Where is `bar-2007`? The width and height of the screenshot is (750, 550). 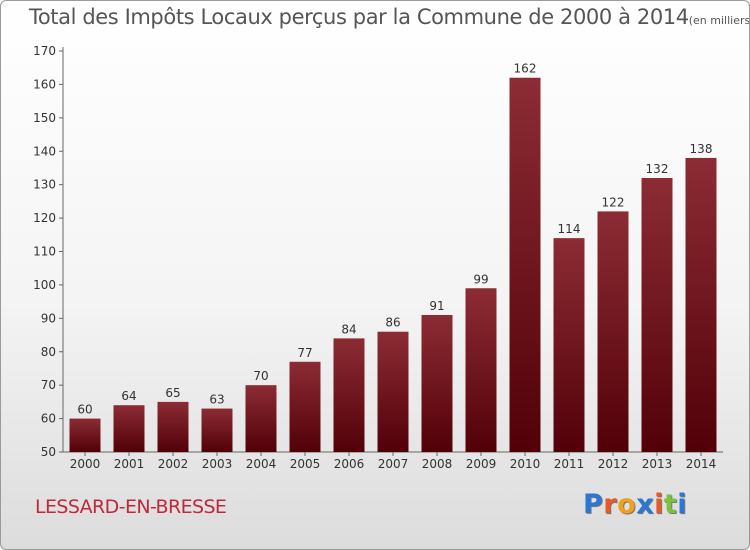 bar-2007 is located at coordinates (393, 391).